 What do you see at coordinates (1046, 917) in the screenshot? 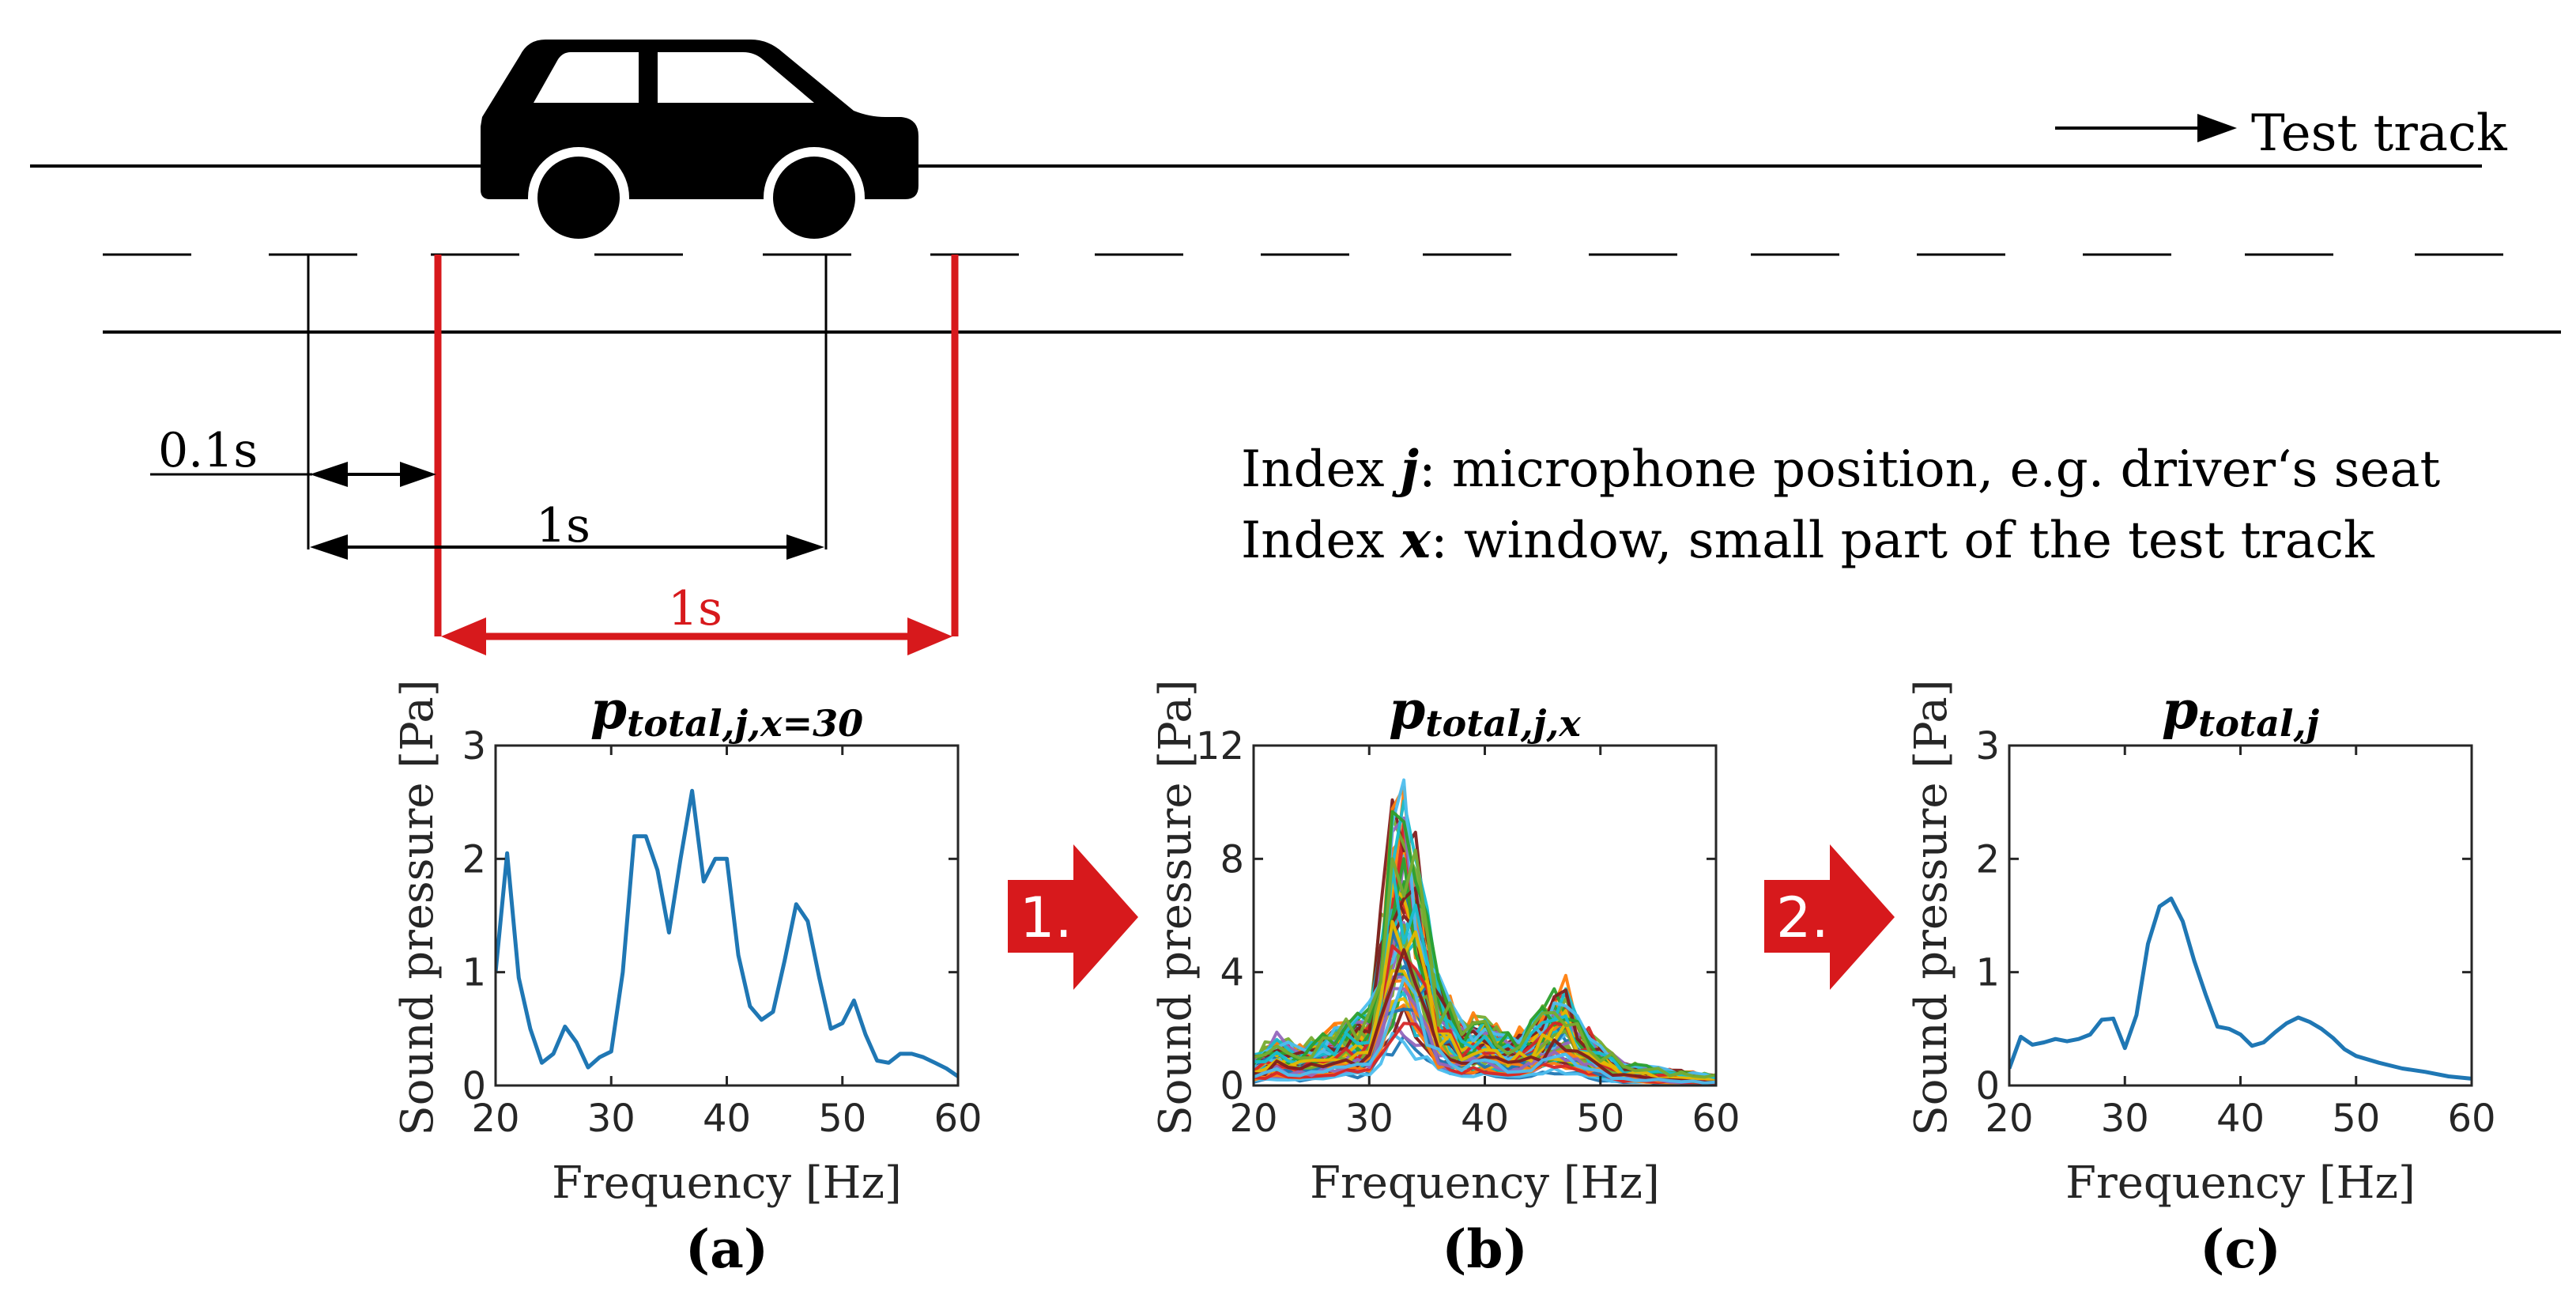
I see `step-1-label: 1.` at bounding box center [1046, 917].